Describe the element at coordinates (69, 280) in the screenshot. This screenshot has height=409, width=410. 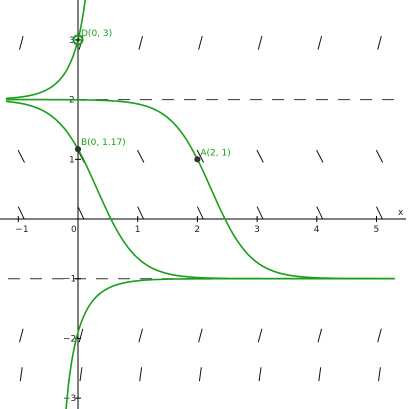
I see `y-tick-label: −1` at that location.